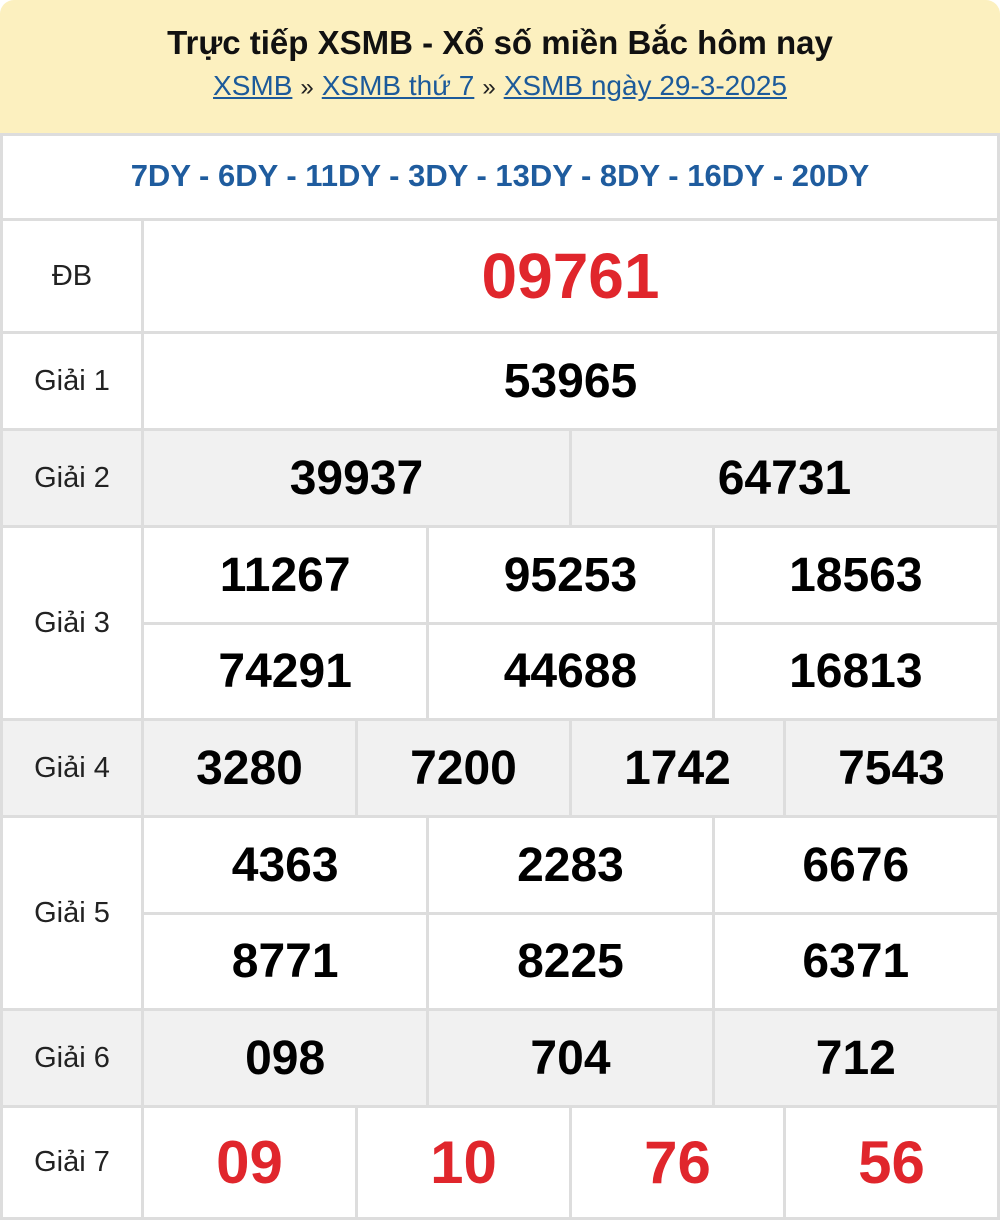  I want to click on prize-number: 8225, so click(570, 961).